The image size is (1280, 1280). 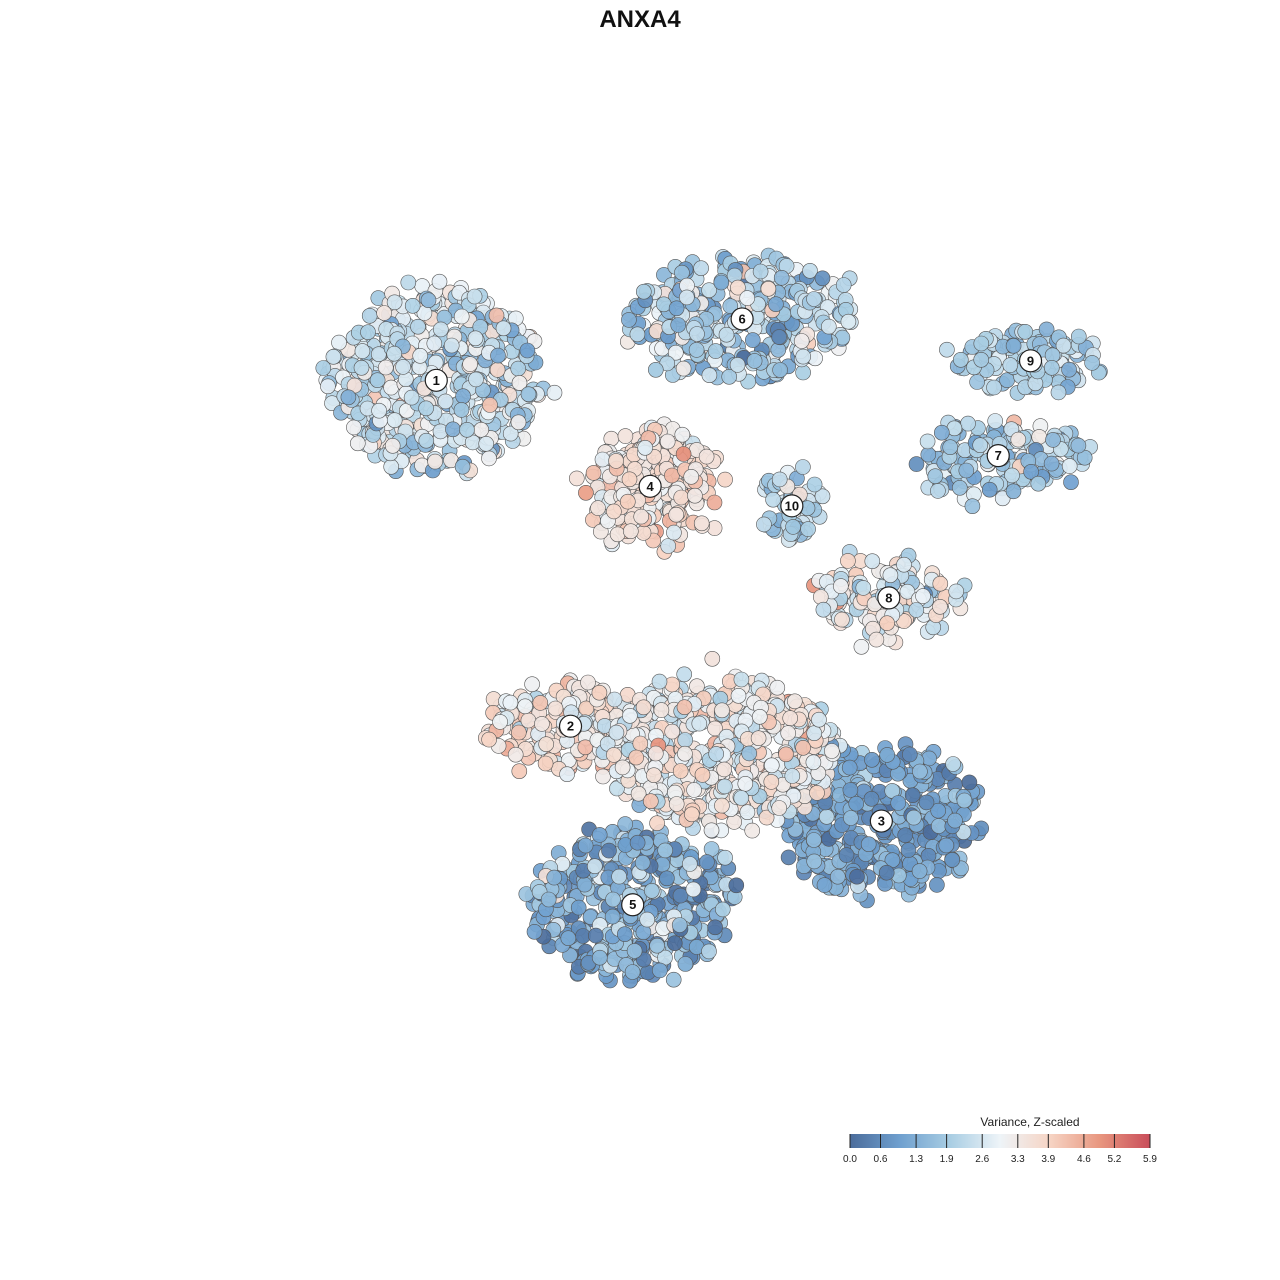 I want to click on cluster-label-text: 6, so click(x=741, y=318).